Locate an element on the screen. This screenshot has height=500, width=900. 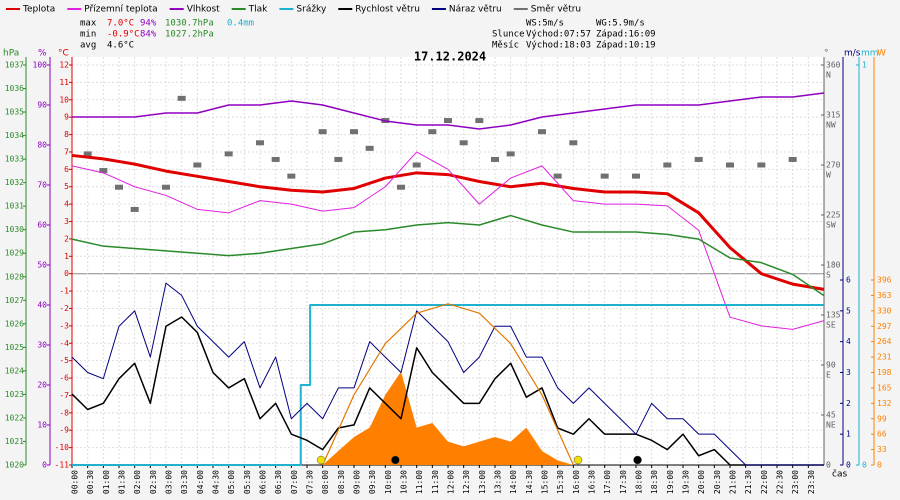
y-tick-label: 180 is located at coordinates (833, 265).